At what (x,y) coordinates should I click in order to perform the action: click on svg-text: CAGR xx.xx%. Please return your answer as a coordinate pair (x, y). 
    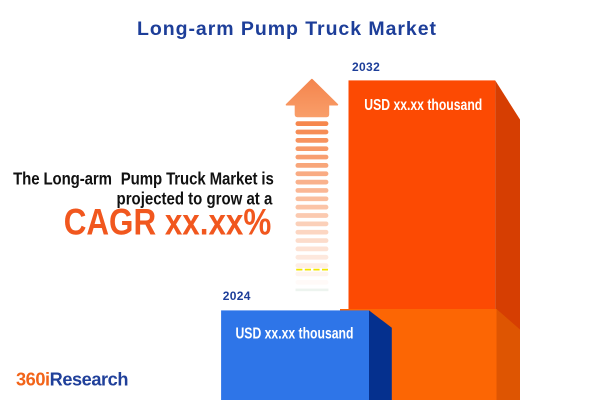
    Looking at the image, I should click on (168, 222).